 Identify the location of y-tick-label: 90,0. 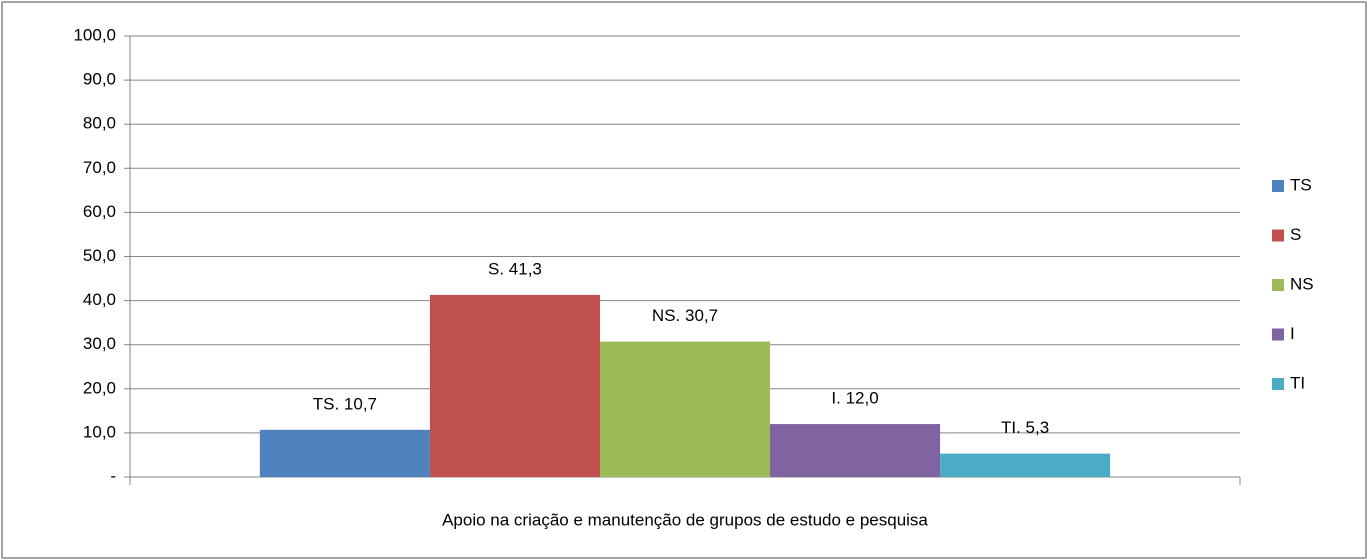
(99, 79).